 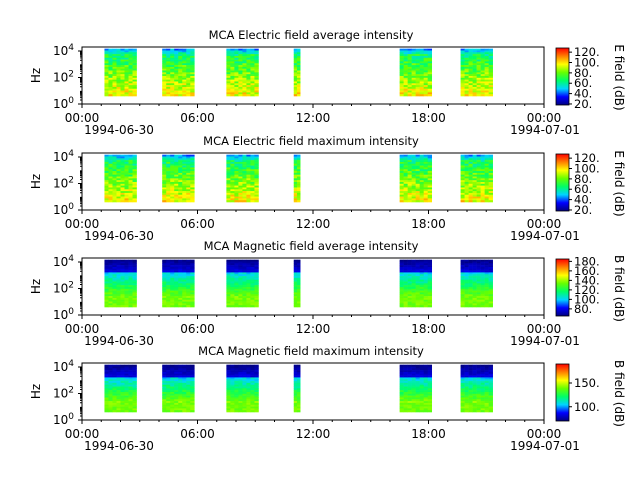 What do you see at coordinates (587, 158) in the screenshot?
I see `colorbar-tick-label: 120.` at bounding box center [587, 158].